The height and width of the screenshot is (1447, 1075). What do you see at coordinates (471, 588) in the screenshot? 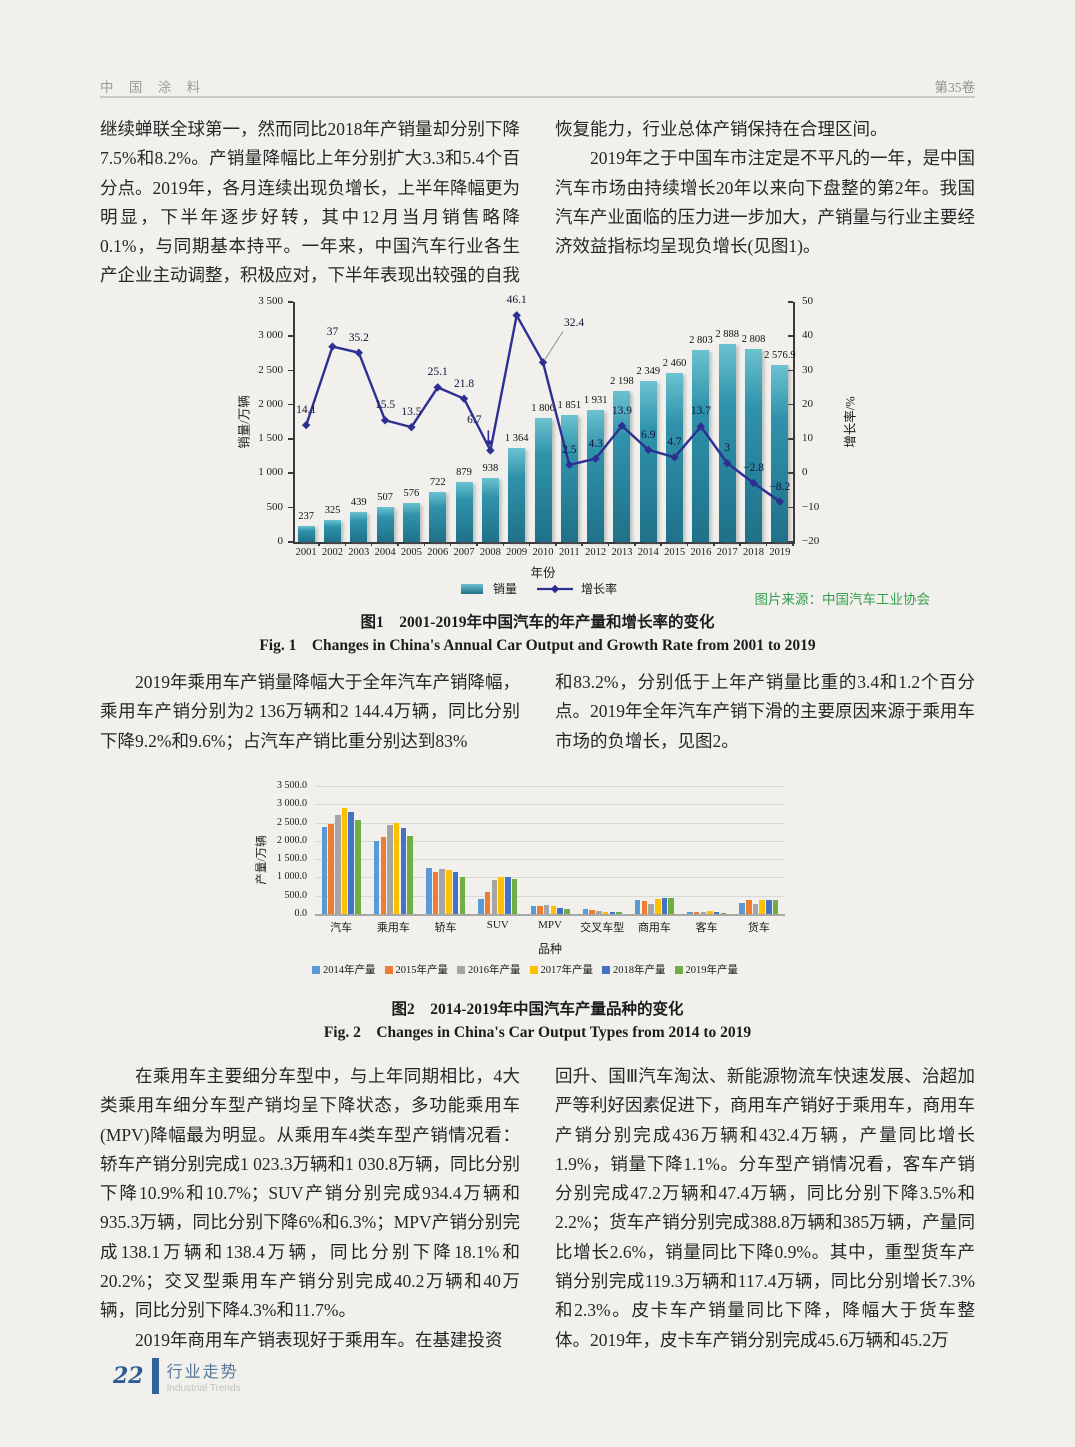
I see `legend-swatch-sales` at bounding box center [471, 588].